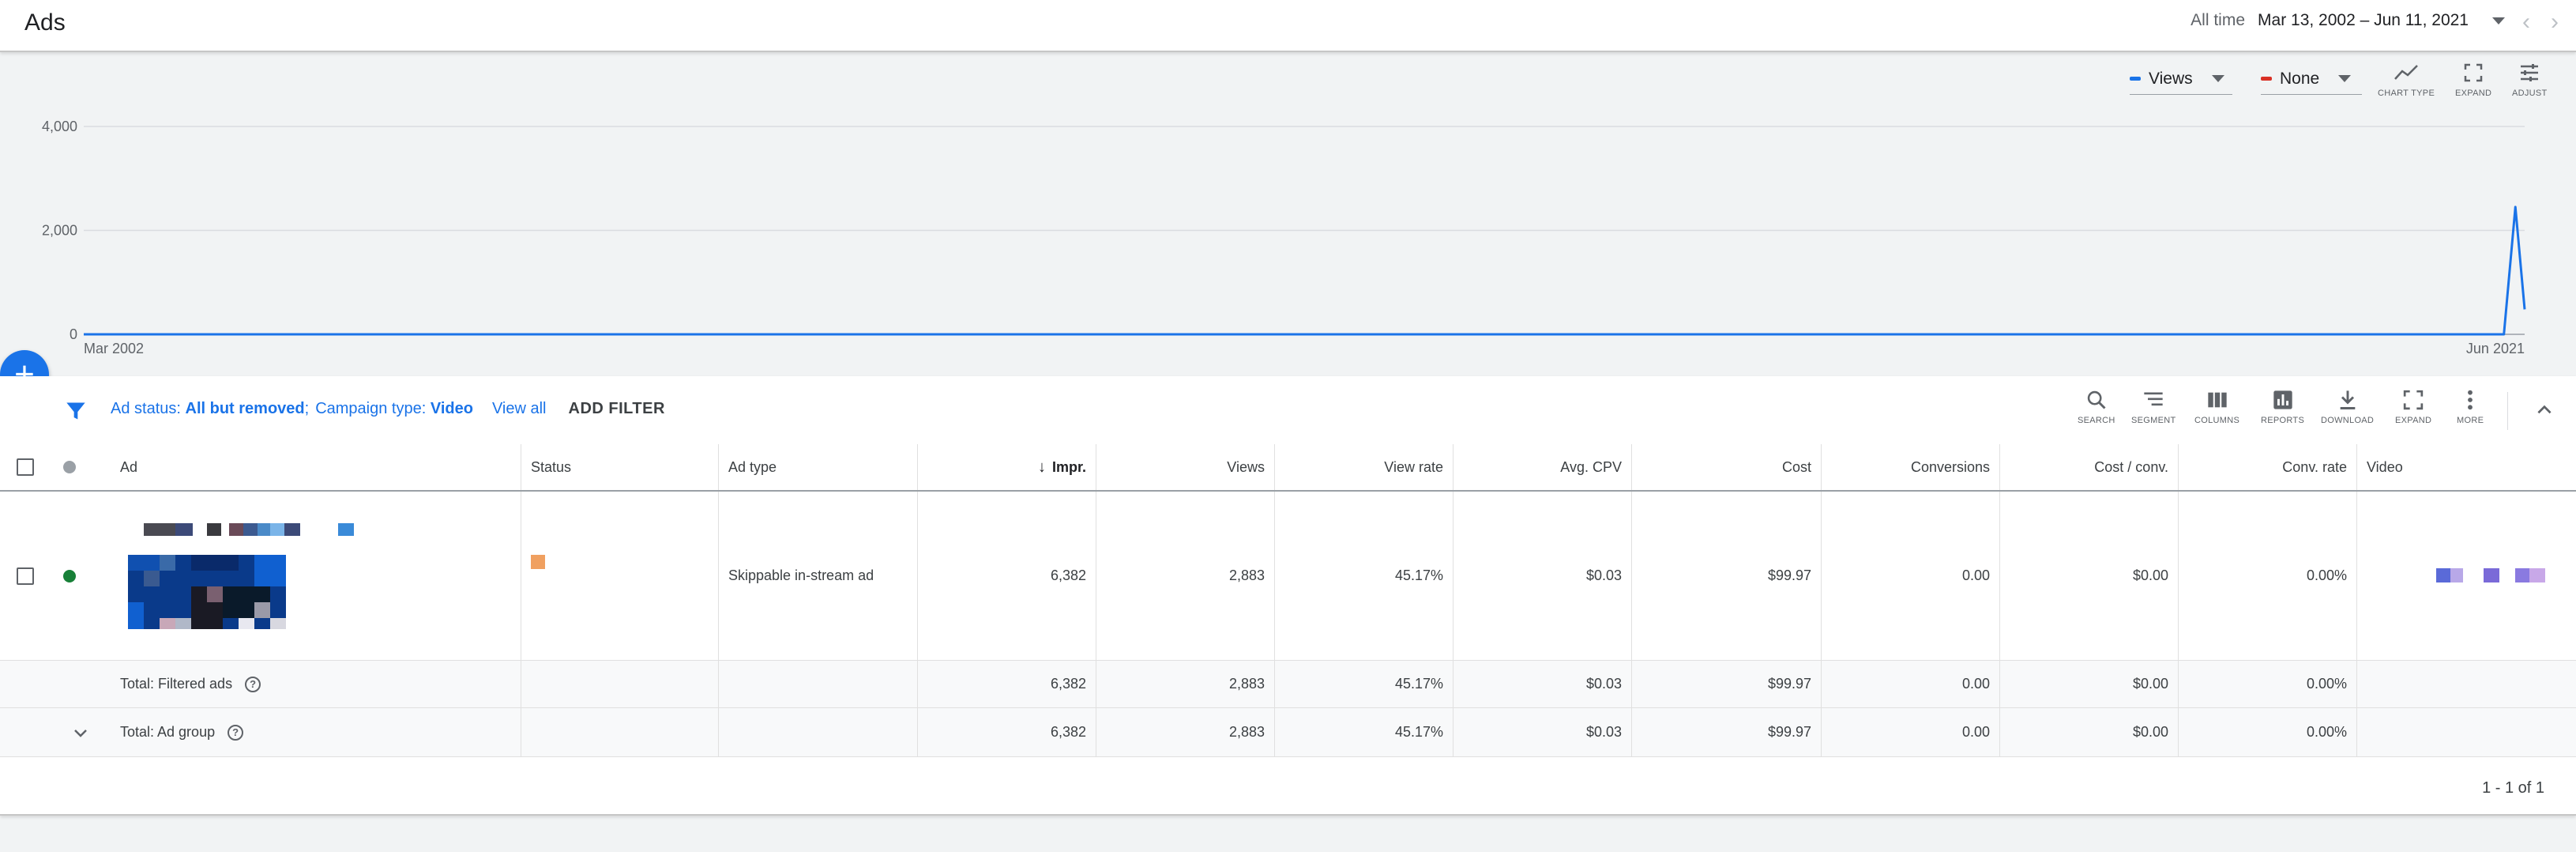  Describe the element at coordinates (2268, 732) in the screenshot. I see `total-conv-rate: 0.00%` at that location.